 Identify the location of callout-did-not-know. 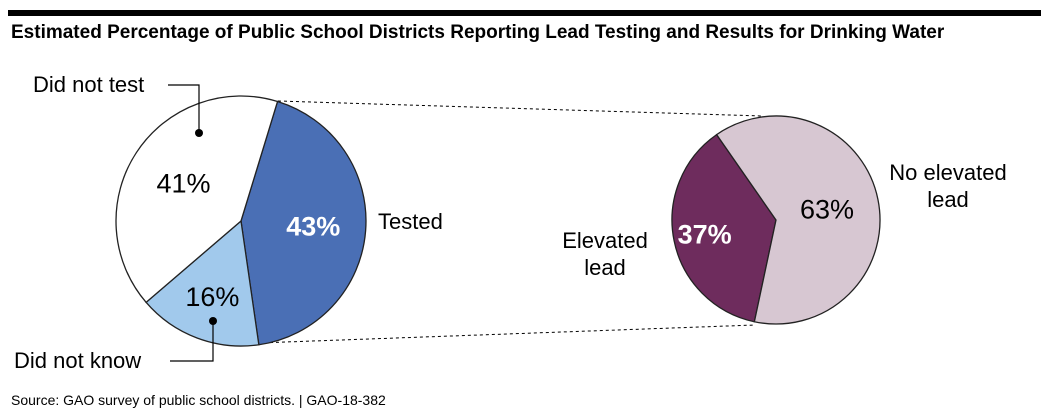
(192, 341).